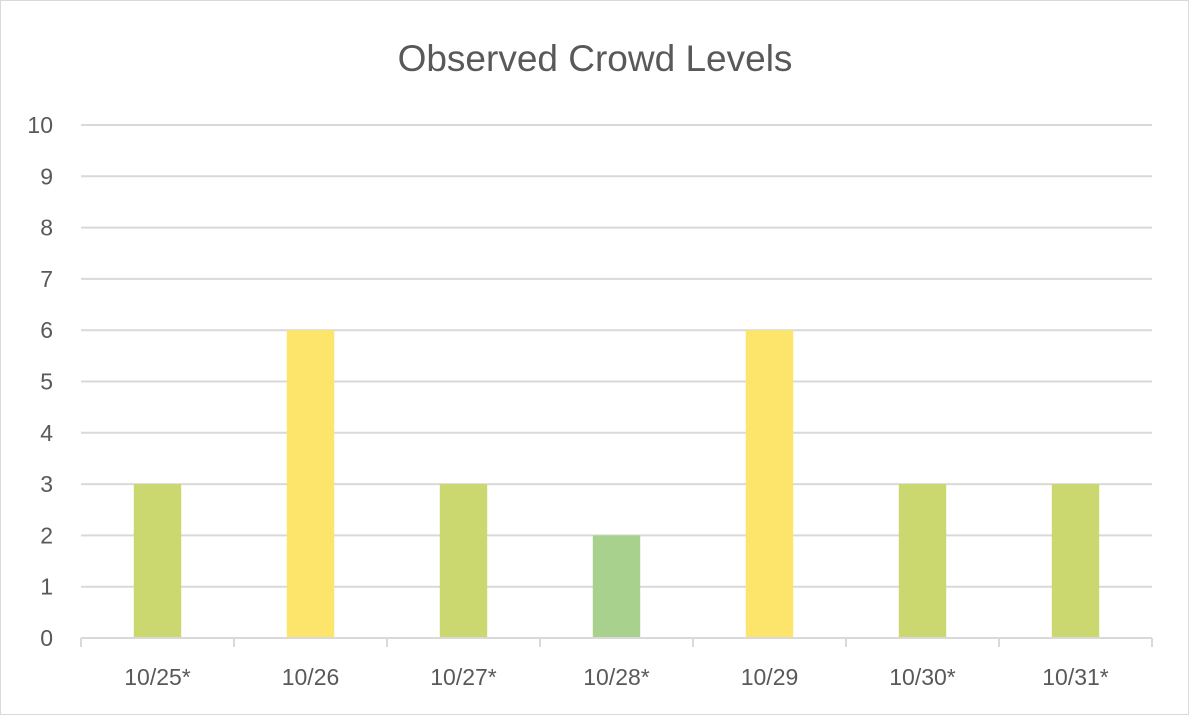  I want to click on x-tick-label: 10/29, so click(770, 677).